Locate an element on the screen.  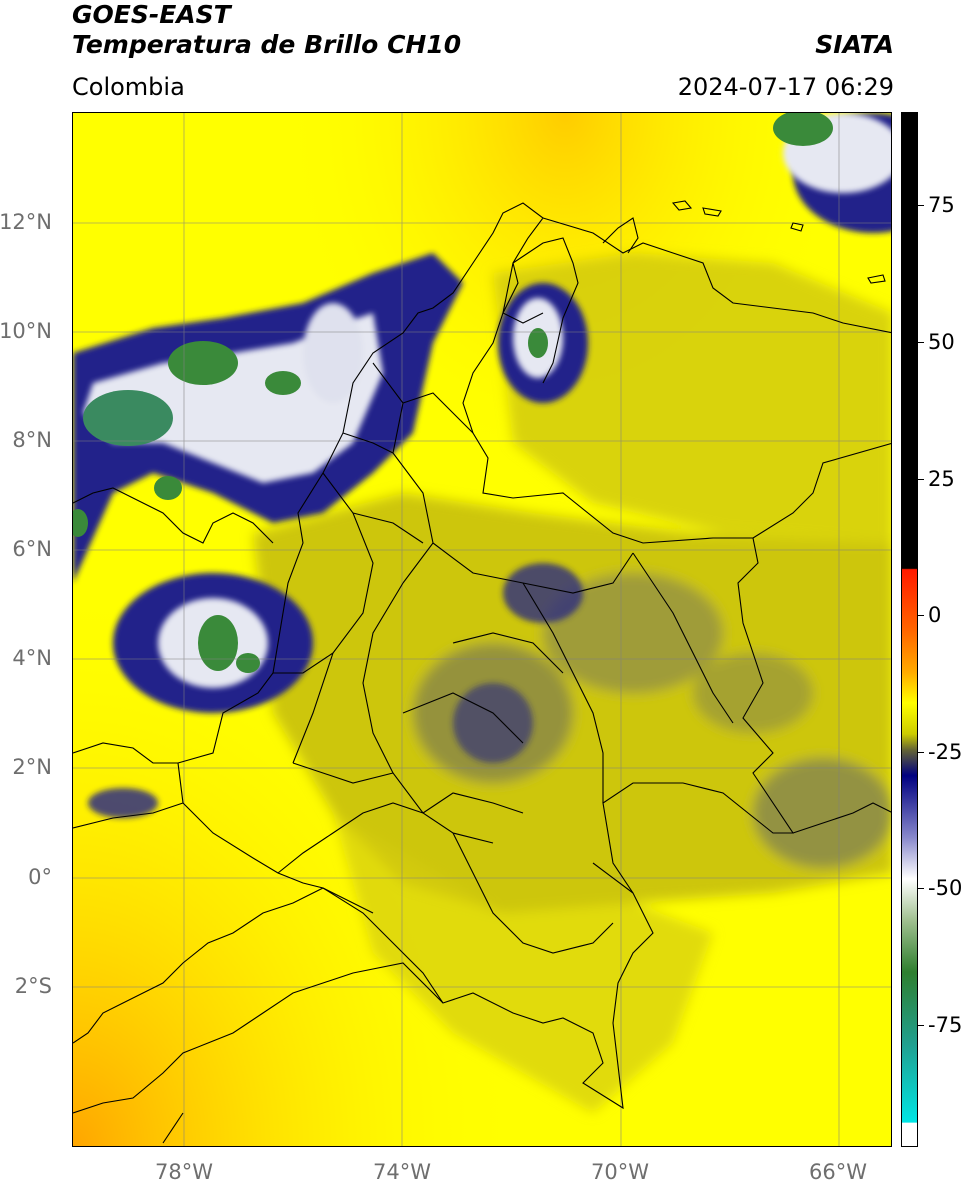
latitude-label: 0° is located at coordinates (40, 877).